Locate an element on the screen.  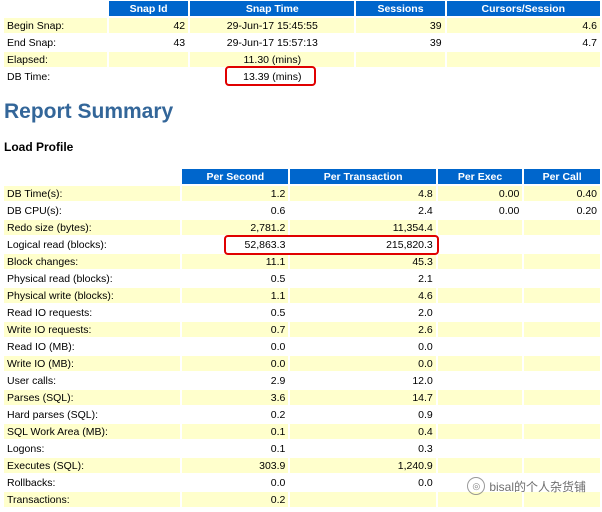
load-profile-cell: 52,863.3 is located at coordinates (235, 244).